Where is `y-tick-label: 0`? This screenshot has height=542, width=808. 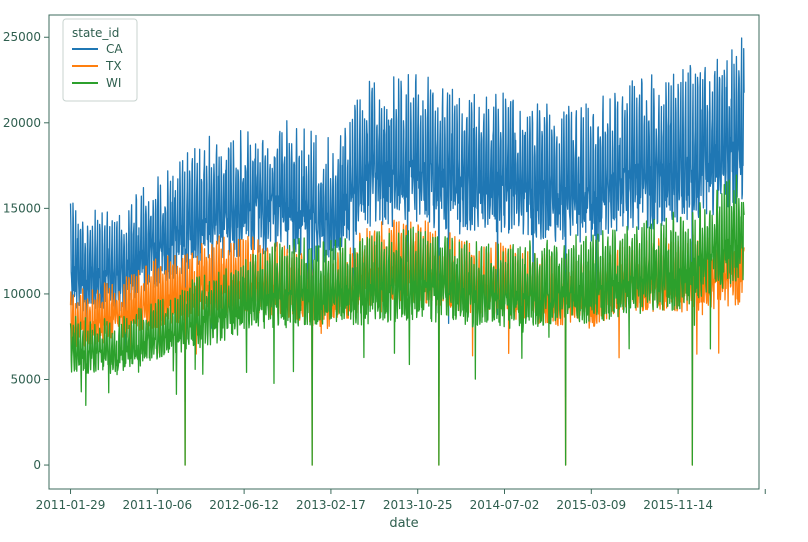 y-tick-label: 0 is located at coordinates (37, 465).